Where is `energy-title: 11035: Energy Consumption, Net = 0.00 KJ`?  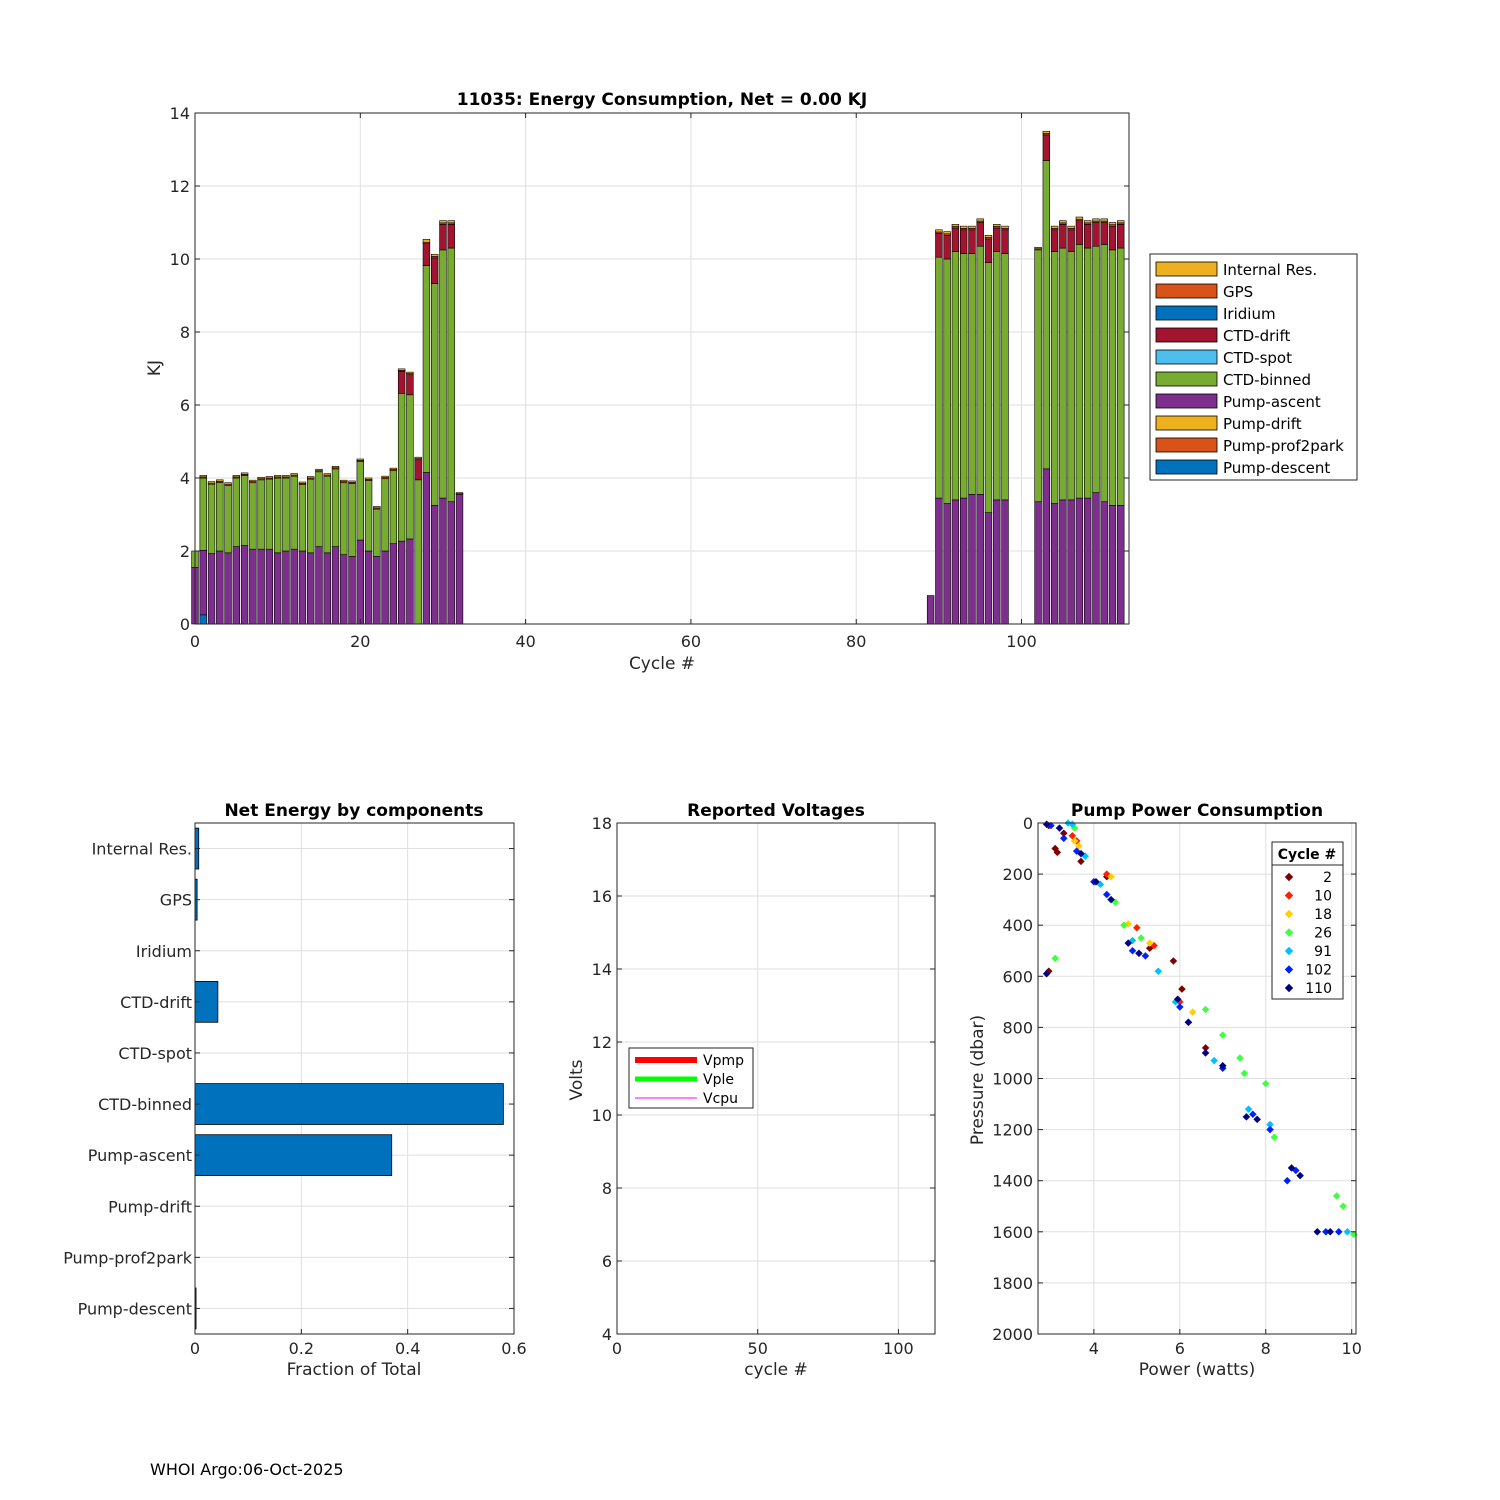 energy-title: 11035: Energy Consumption, Net = 0.00 KJ is located at coordinates (662, 100).